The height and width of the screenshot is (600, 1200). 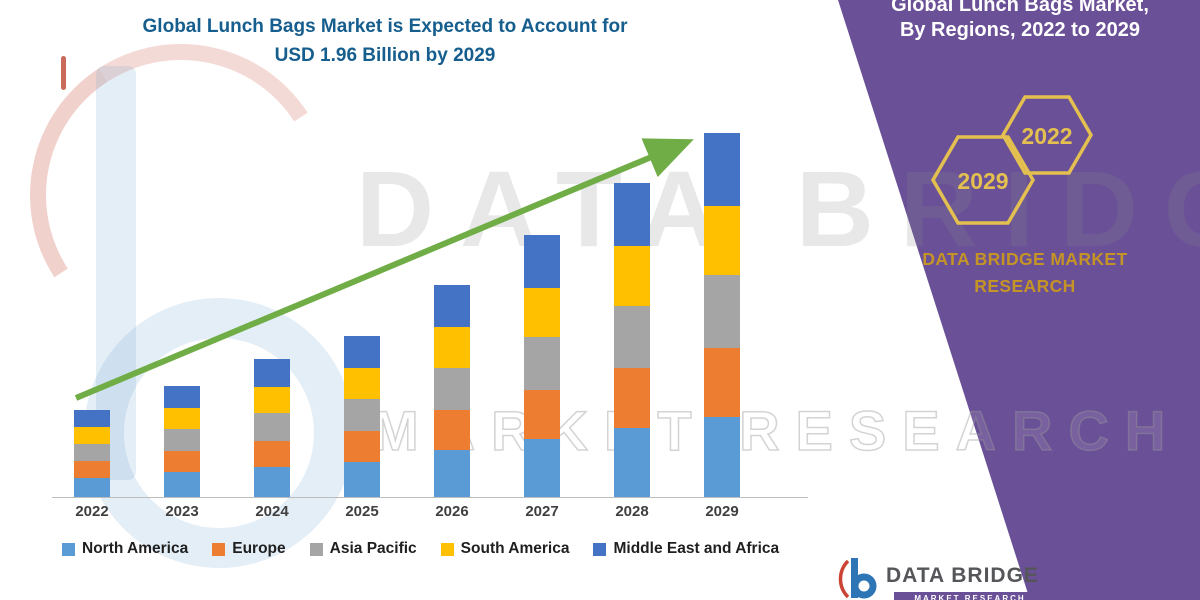 I want to click on bar-segment-middle-east-and-africa-2025, so click(x=362, y=351).